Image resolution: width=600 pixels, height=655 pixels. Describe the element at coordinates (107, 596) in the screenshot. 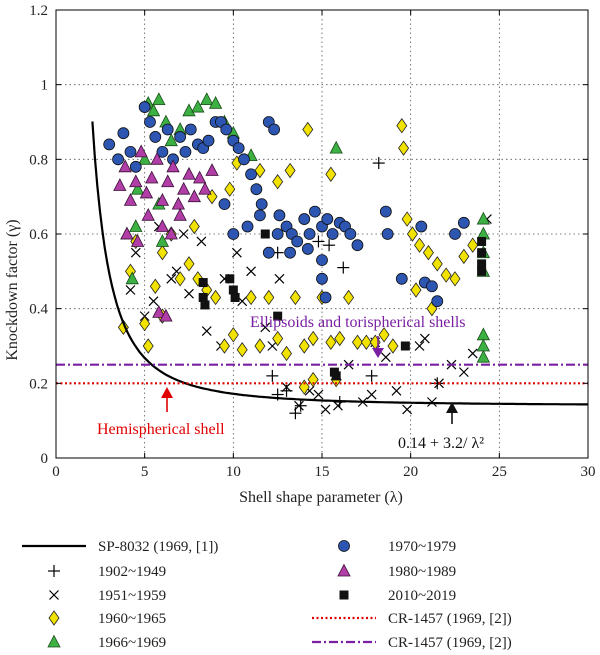

I see `legend-item: 1951~1959` at that location.